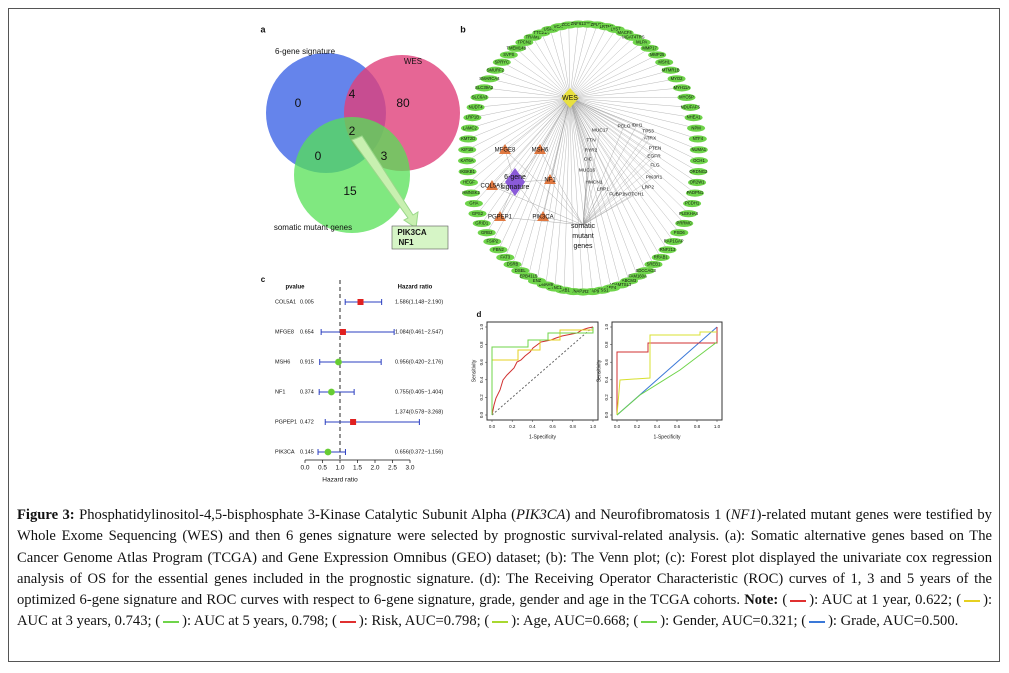 This screenshot has width=1009, height=673. What do you see at coordinates (340, 480) in the screenshot?
I see `axis-title: Hazard ratio` at bounding box center [340, 480].